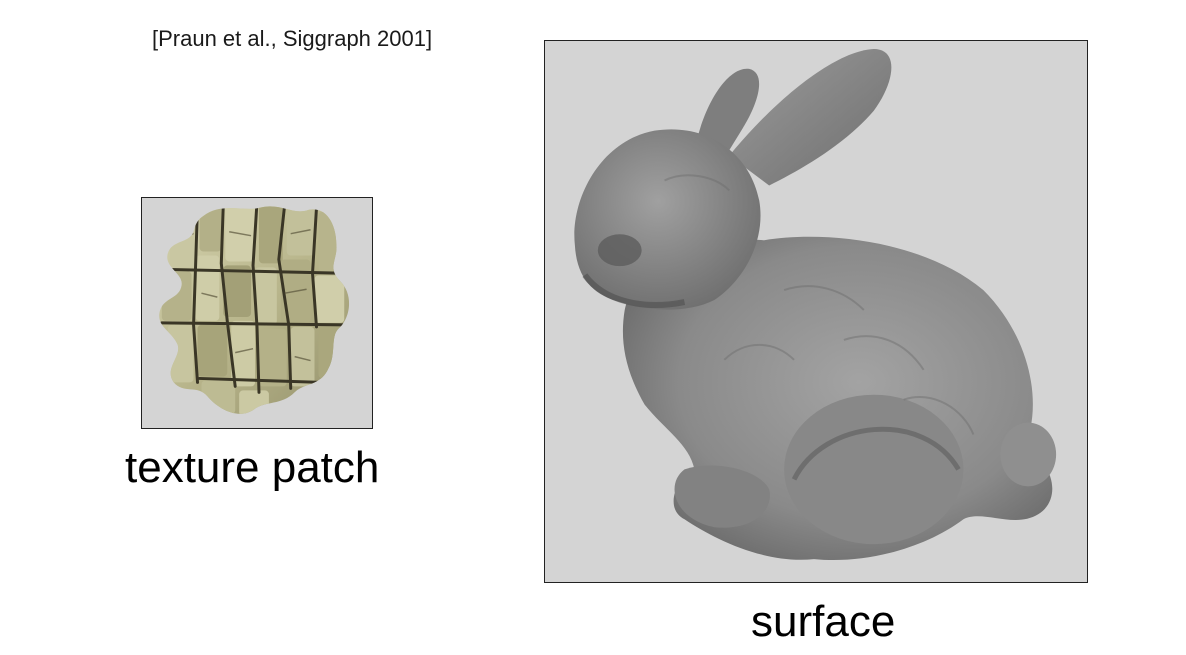  I want to click on citation-text: [Praun et al., Siggraph 2001], so click(292, 38).